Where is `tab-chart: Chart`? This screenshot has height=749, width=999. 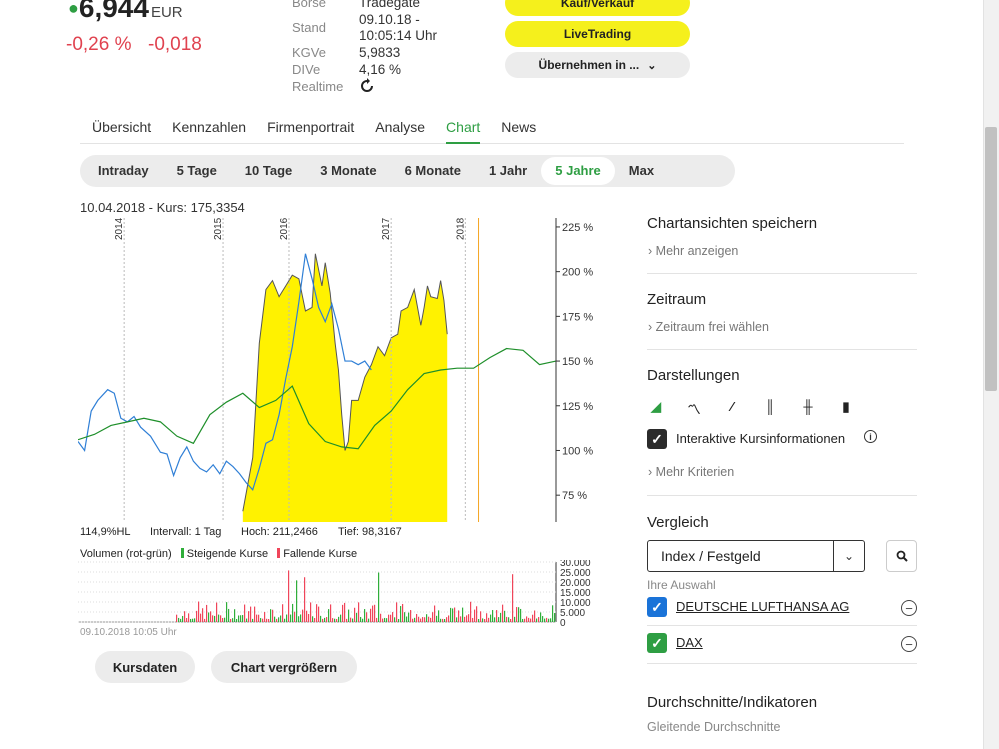 tab-chart: Chart is located at coordinates (463, 129).